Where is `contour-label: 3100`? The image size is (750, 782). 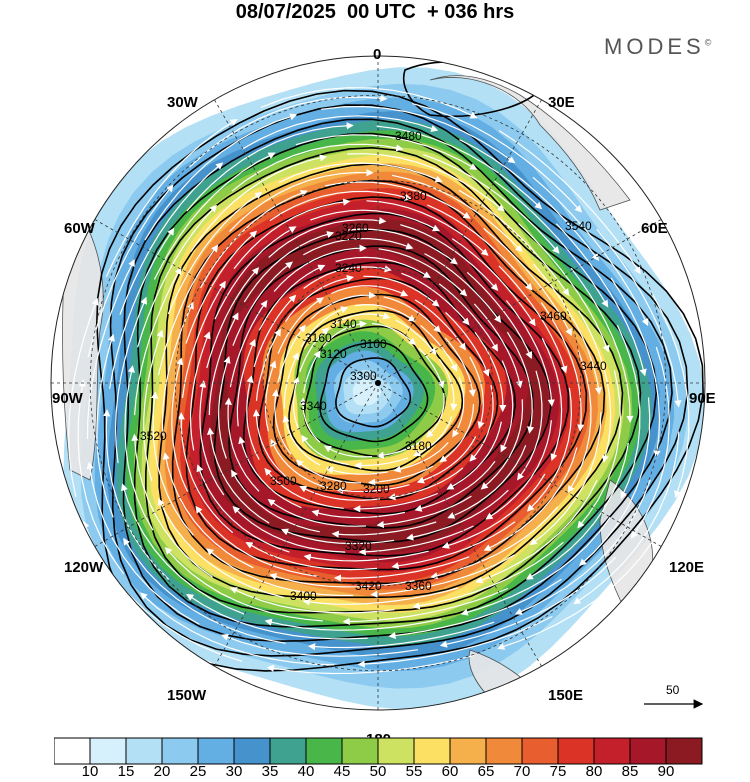 contour-label: 3100 is located at coordinates (373, 344).